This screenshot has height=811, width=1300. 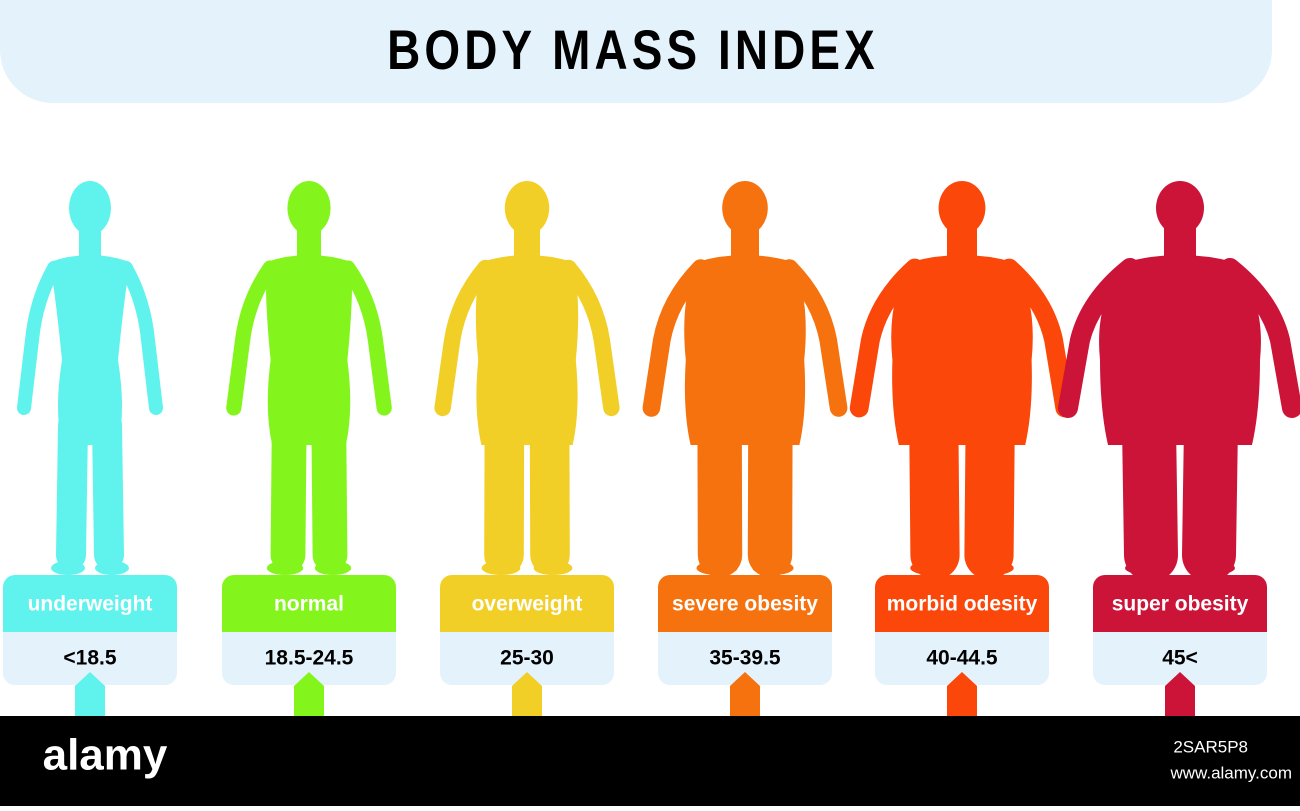 I want to click on category-label: super obesity, so click(x=1180, y=604).